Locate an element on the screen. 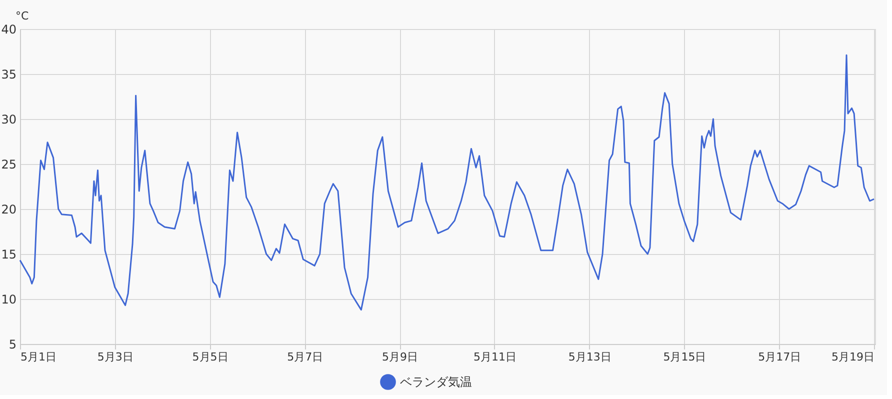  x-tick-label: 5月15日 is located at coordinates (684, 357).